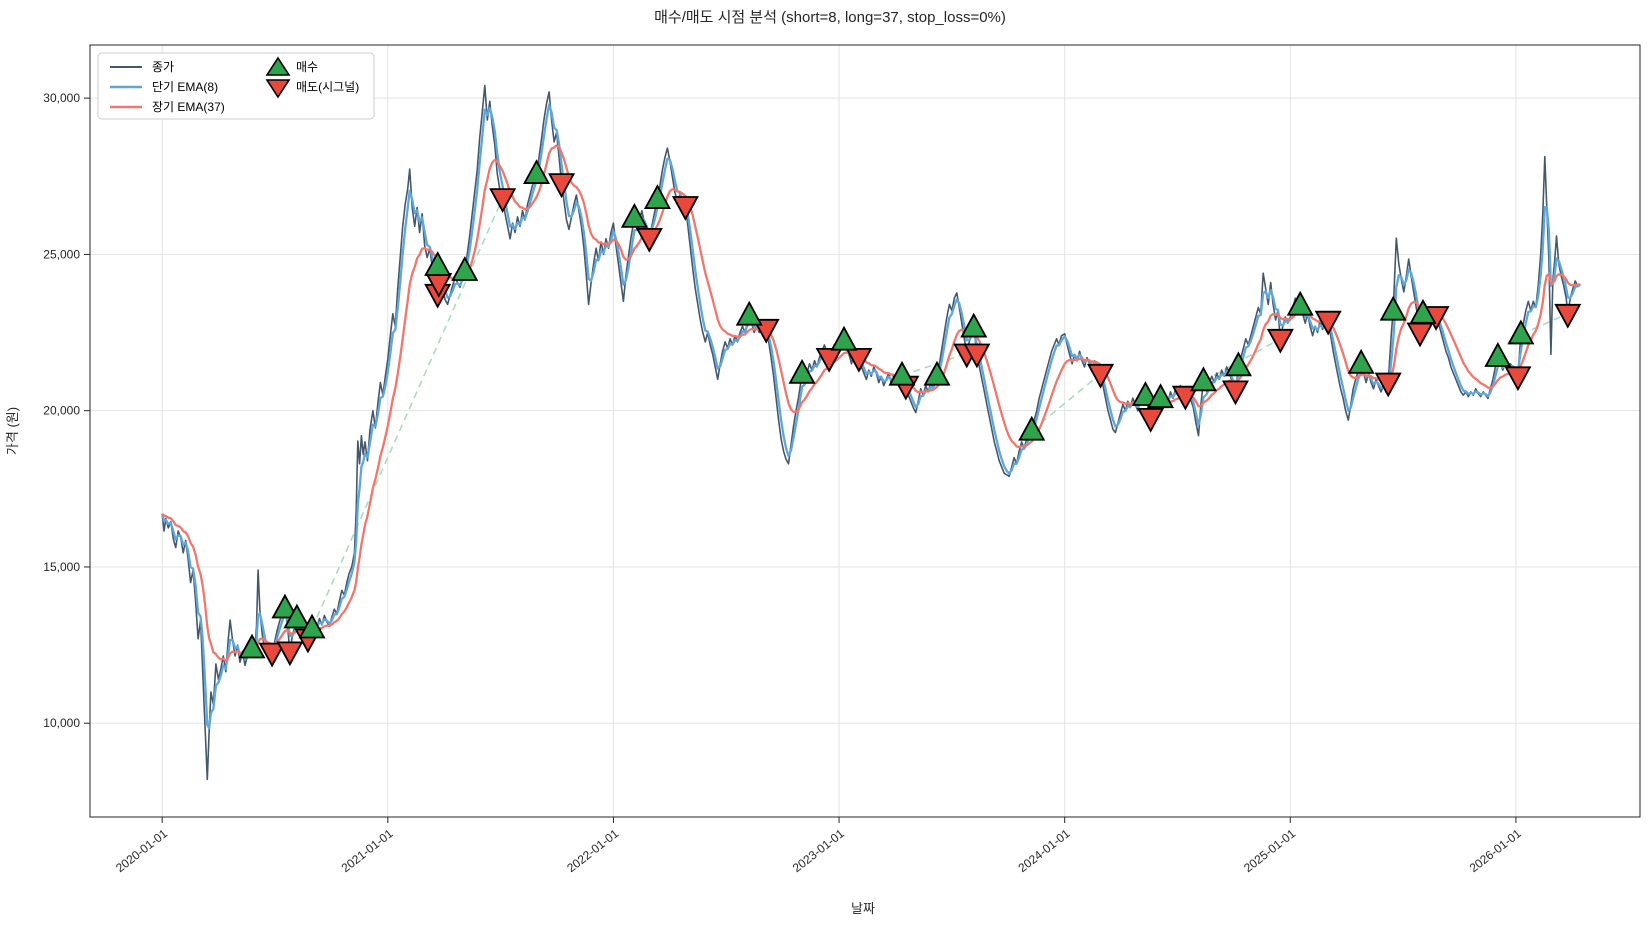  What do you see at coordinates (818, 850) in the screenshot?
I see `x-tick-label: 2023-01-01` at bounding box center [818, 850].